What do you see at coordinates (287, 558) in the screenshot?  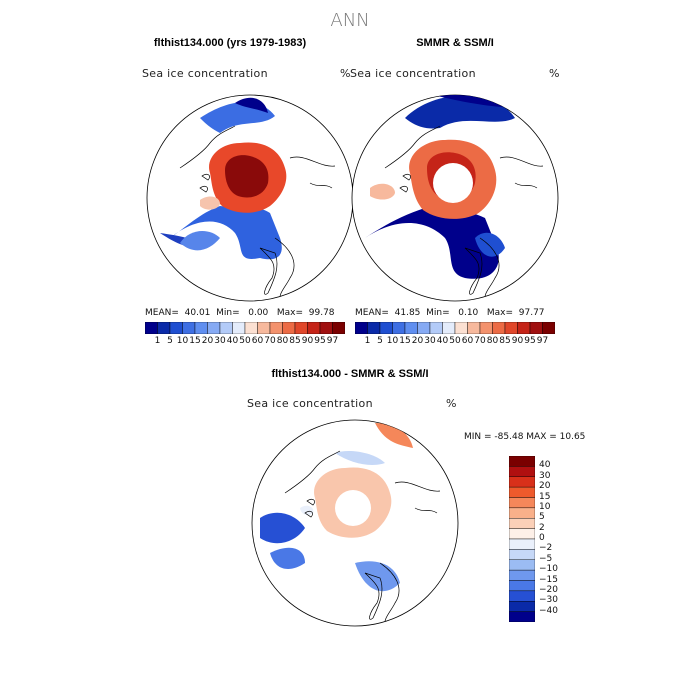 I see `diff-labrador` at bounding box center [287, 558].